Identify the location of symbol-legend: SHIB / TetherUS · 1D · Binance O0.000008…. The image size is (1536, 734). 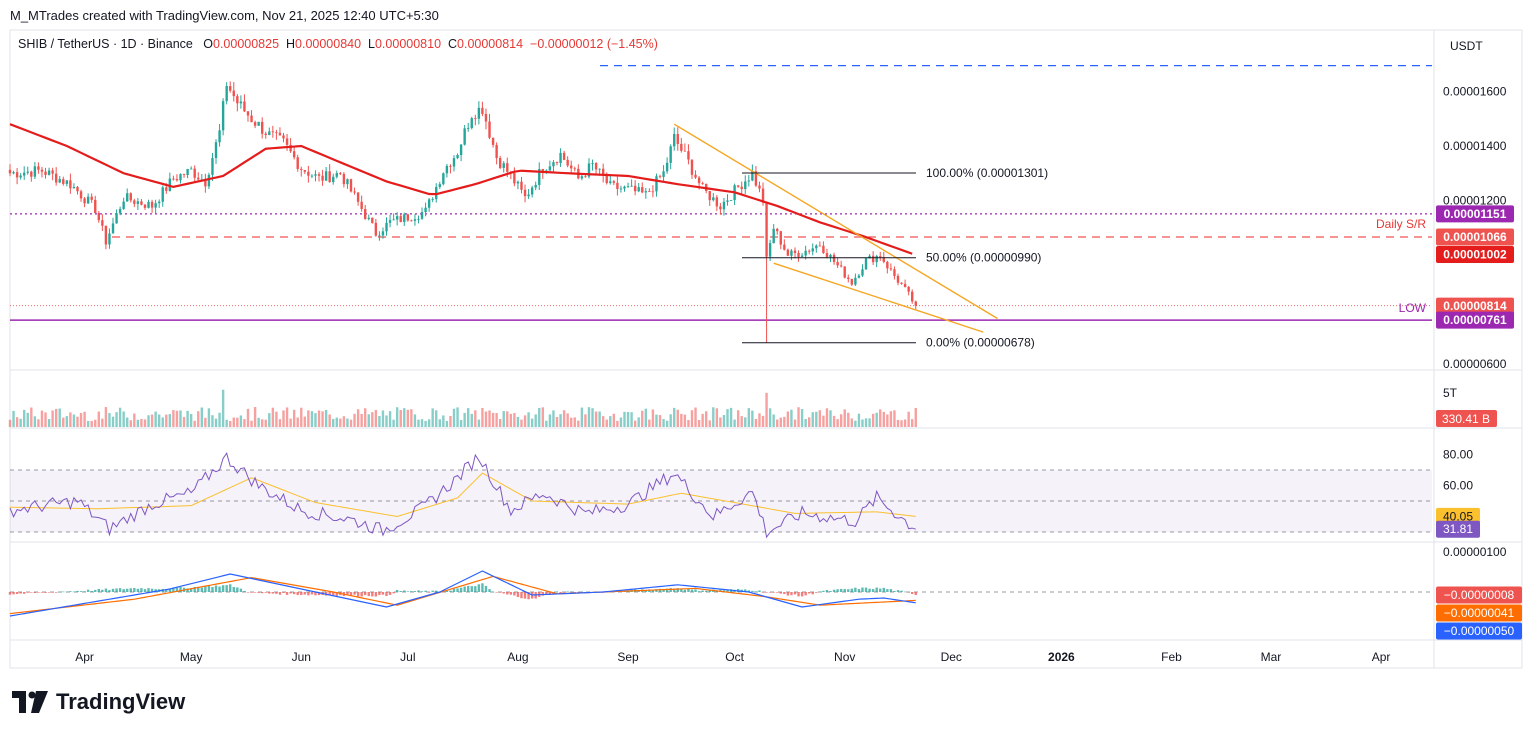
(338, 44).